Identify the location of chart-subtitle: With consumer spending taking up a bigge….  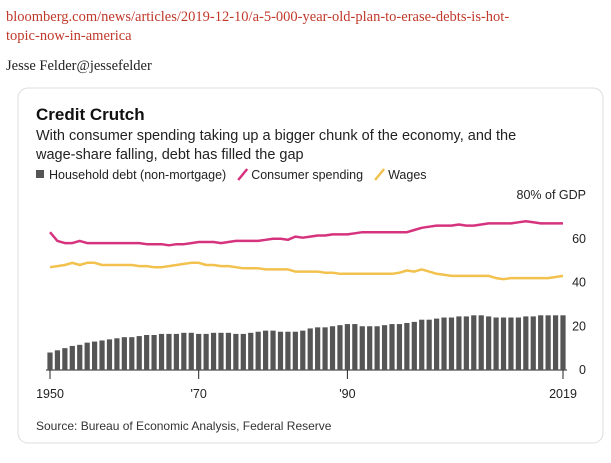
(276, 136).